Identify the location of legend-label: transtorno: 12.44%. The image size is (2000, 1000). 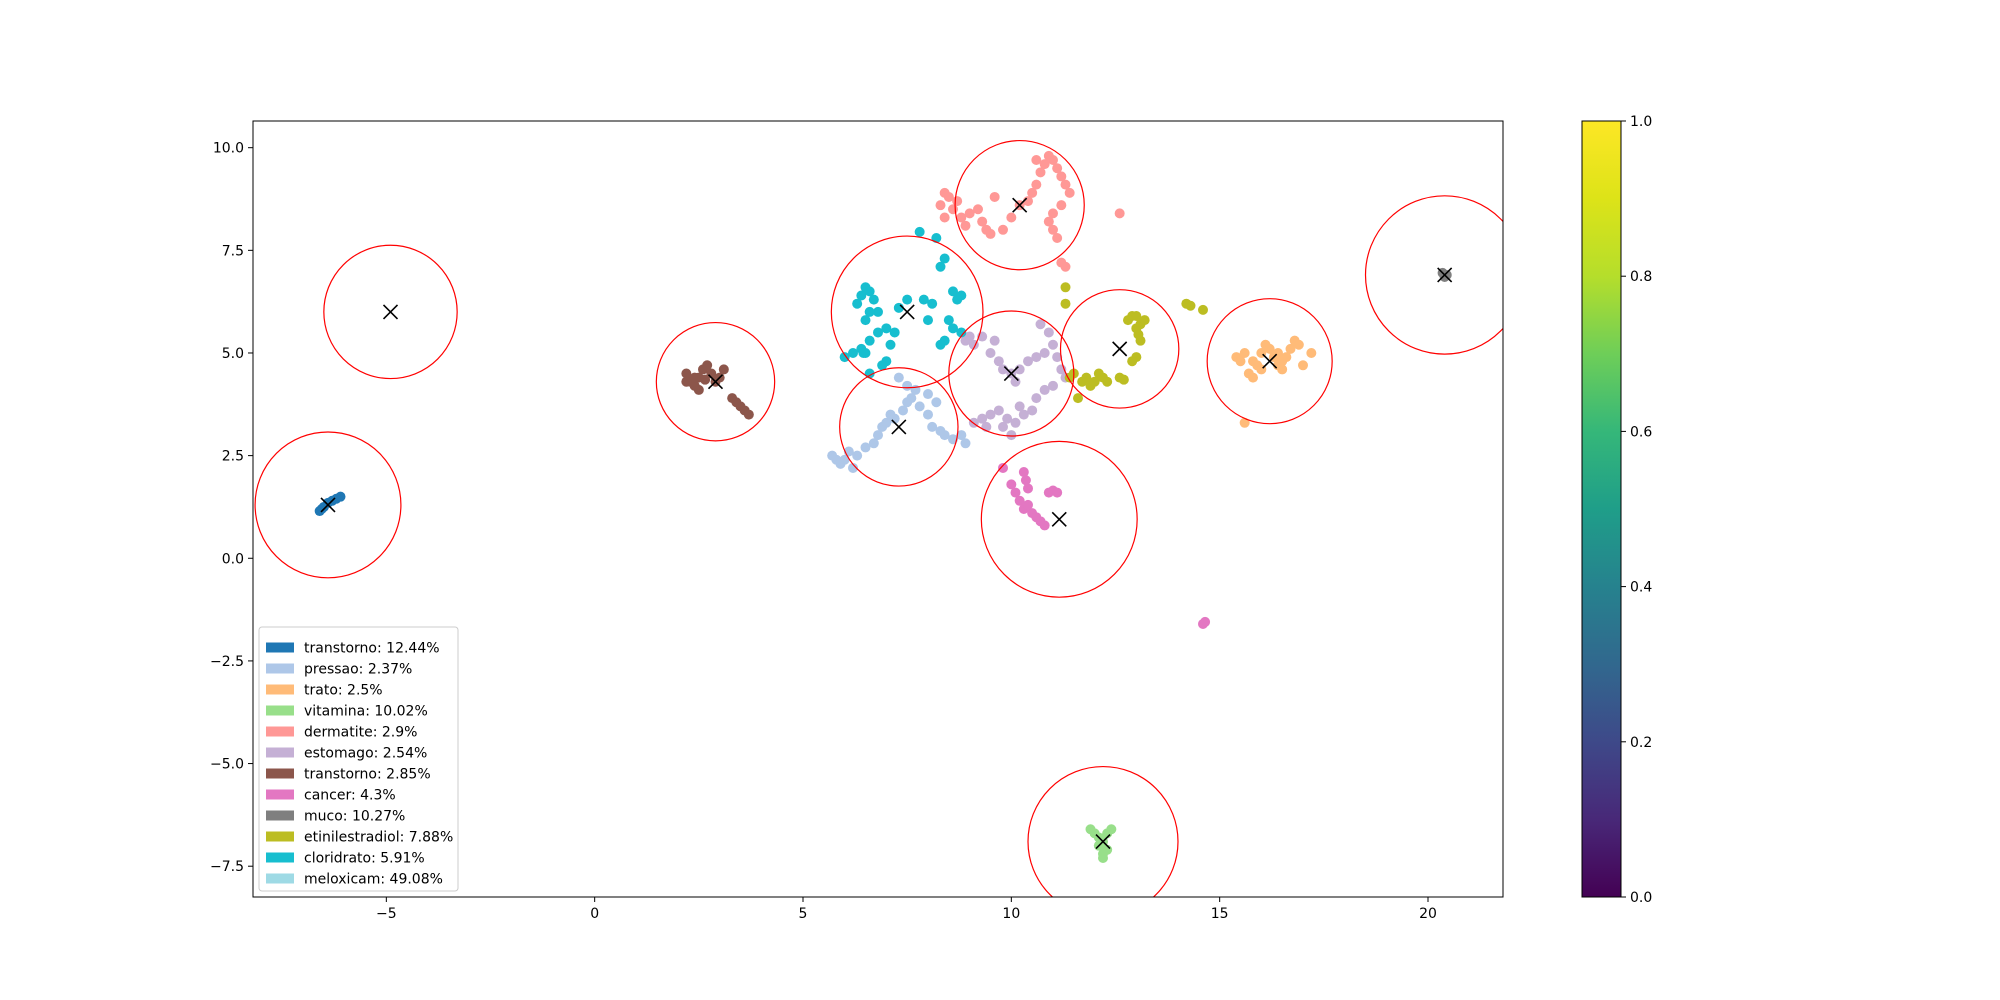
(372, 649).